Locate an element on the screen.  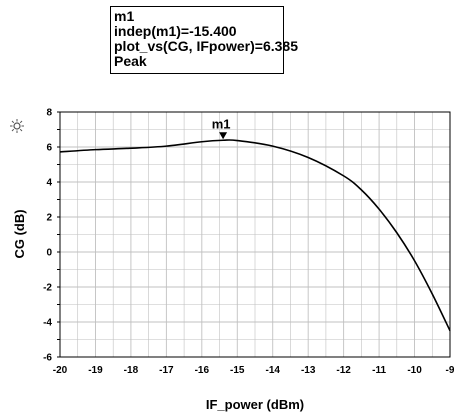
y-tick-label: -2 is located at coordinates (47, 288).